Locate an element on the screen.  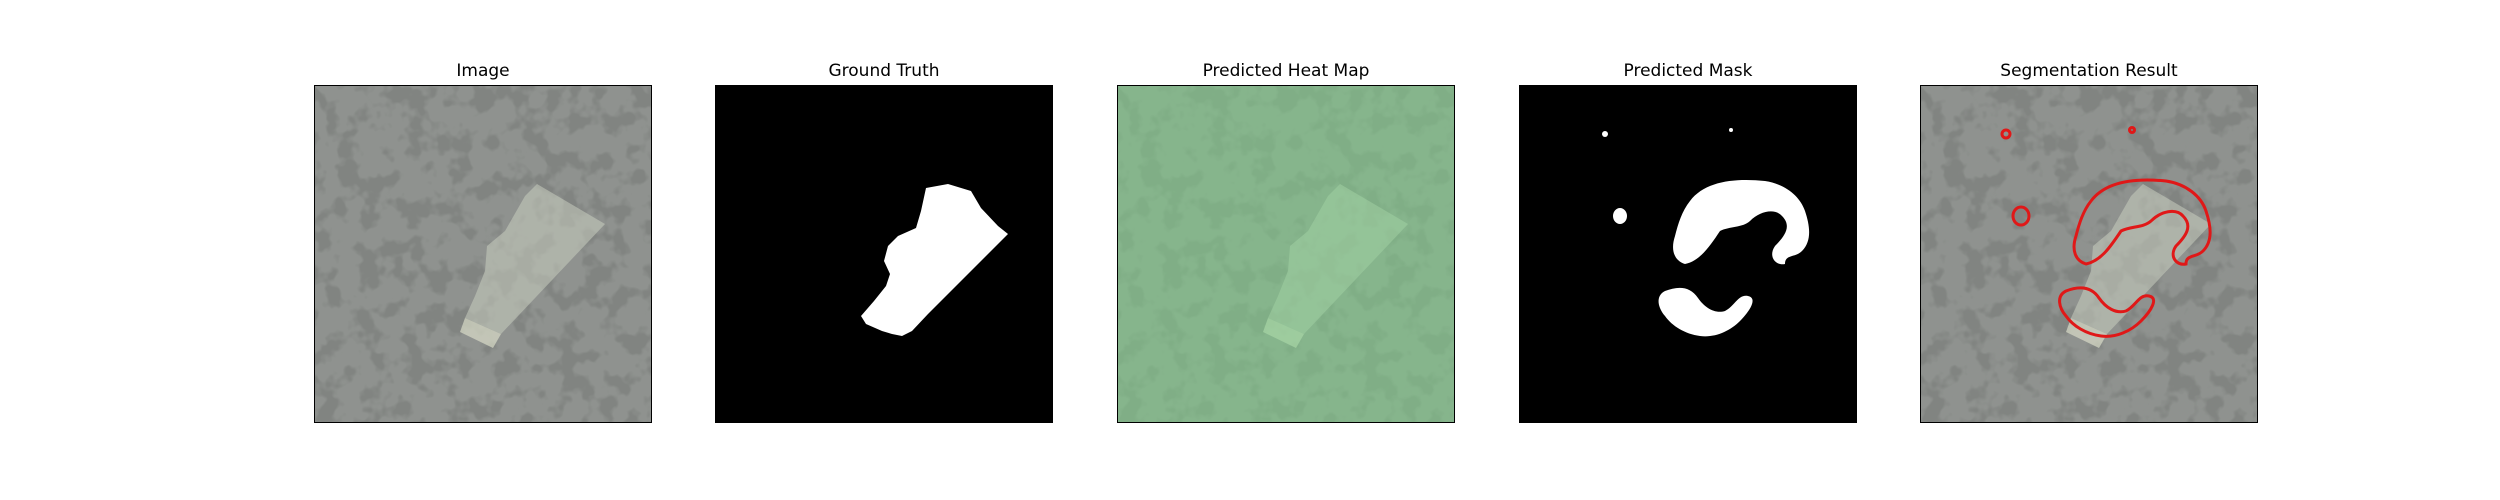
panel-title: Predicted Mask is located at coordinates (1688, 71).